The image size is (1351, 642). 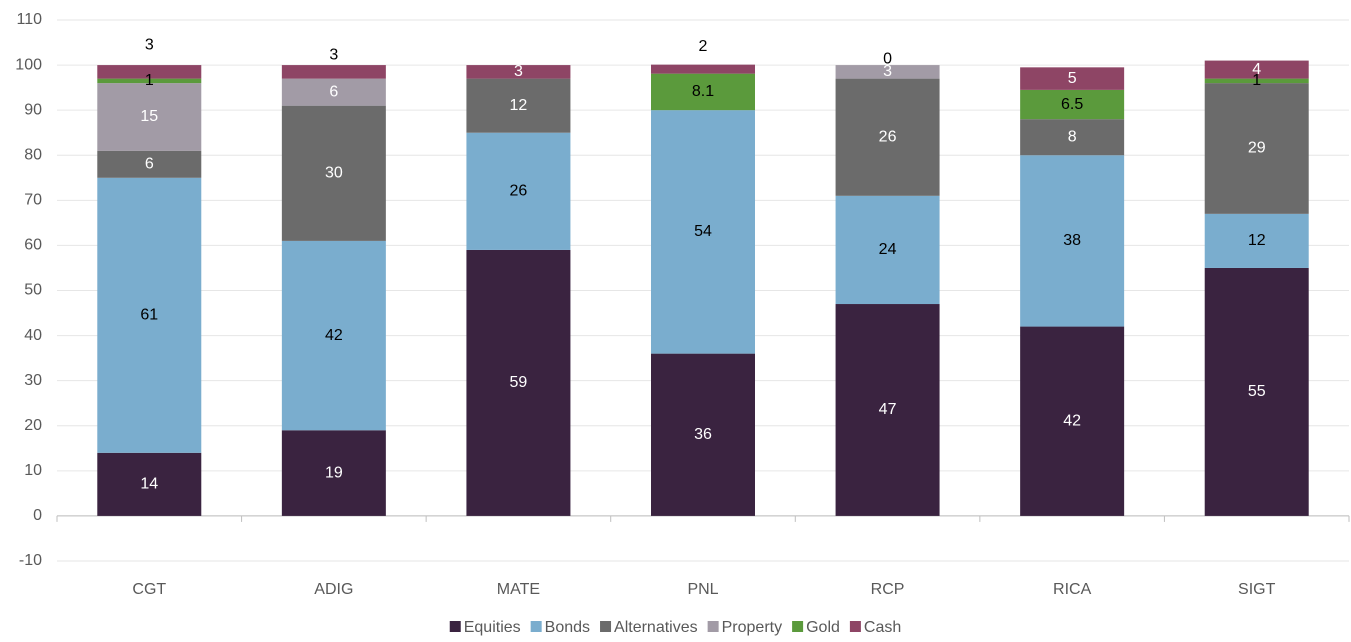 I want to click on y-tick-label: 50, so click(x=33, y=290).